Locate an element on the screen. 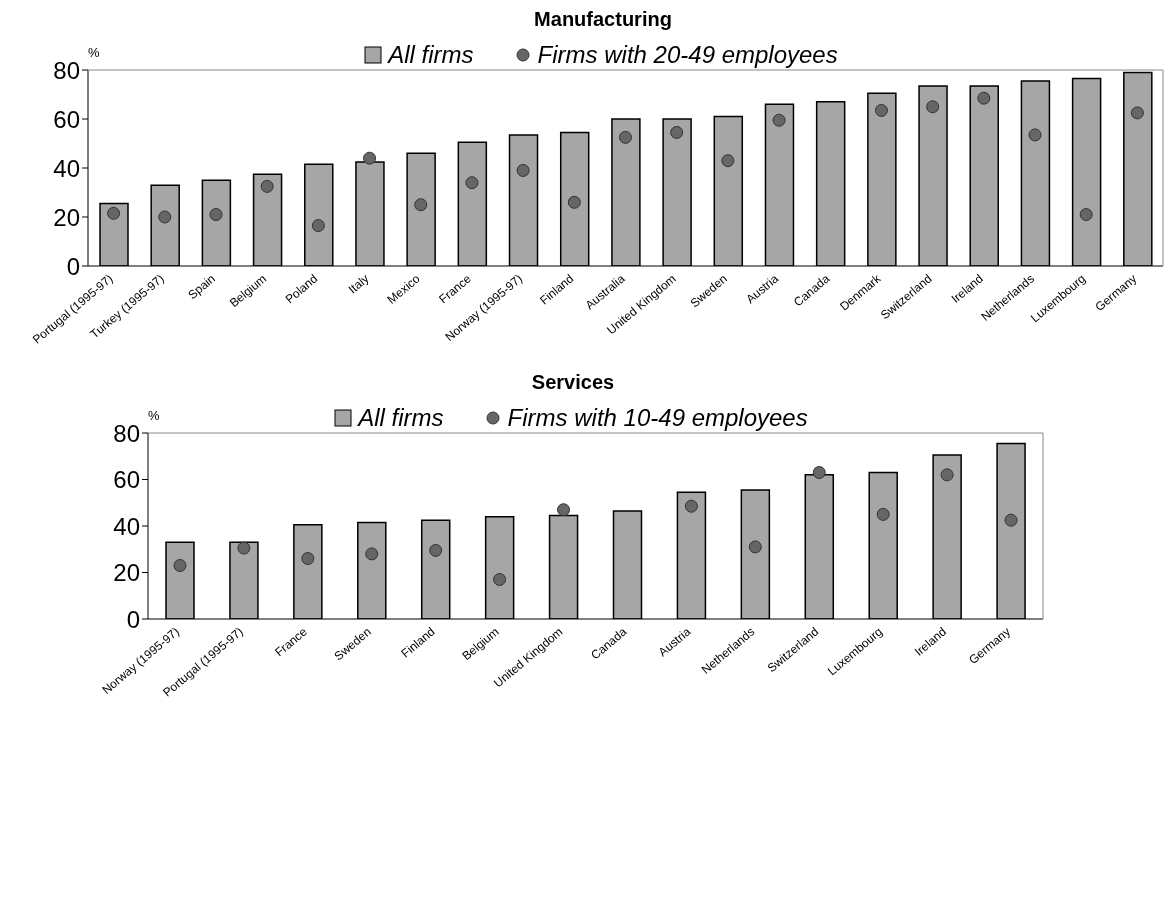  x-tick-label: Italy is located at coordinates (358, 284).